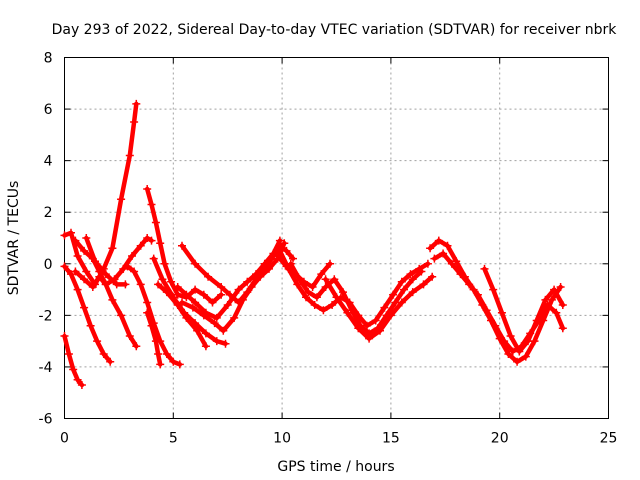 The height and width of the screenshot is (480, 640). I want to click on x-axis-label: GPS time / hours, so click(335, 467).